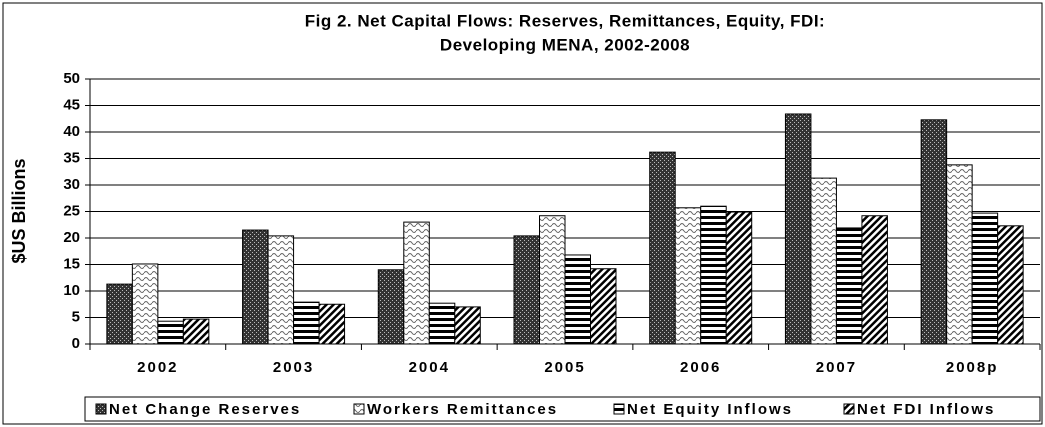 Image resolution: width=1045 pixels, height=427 pixels. What do you see at coordinates (76, 316) in the screenshot?
I see `y-tick-label: 5` at bounding box center [76, 316].